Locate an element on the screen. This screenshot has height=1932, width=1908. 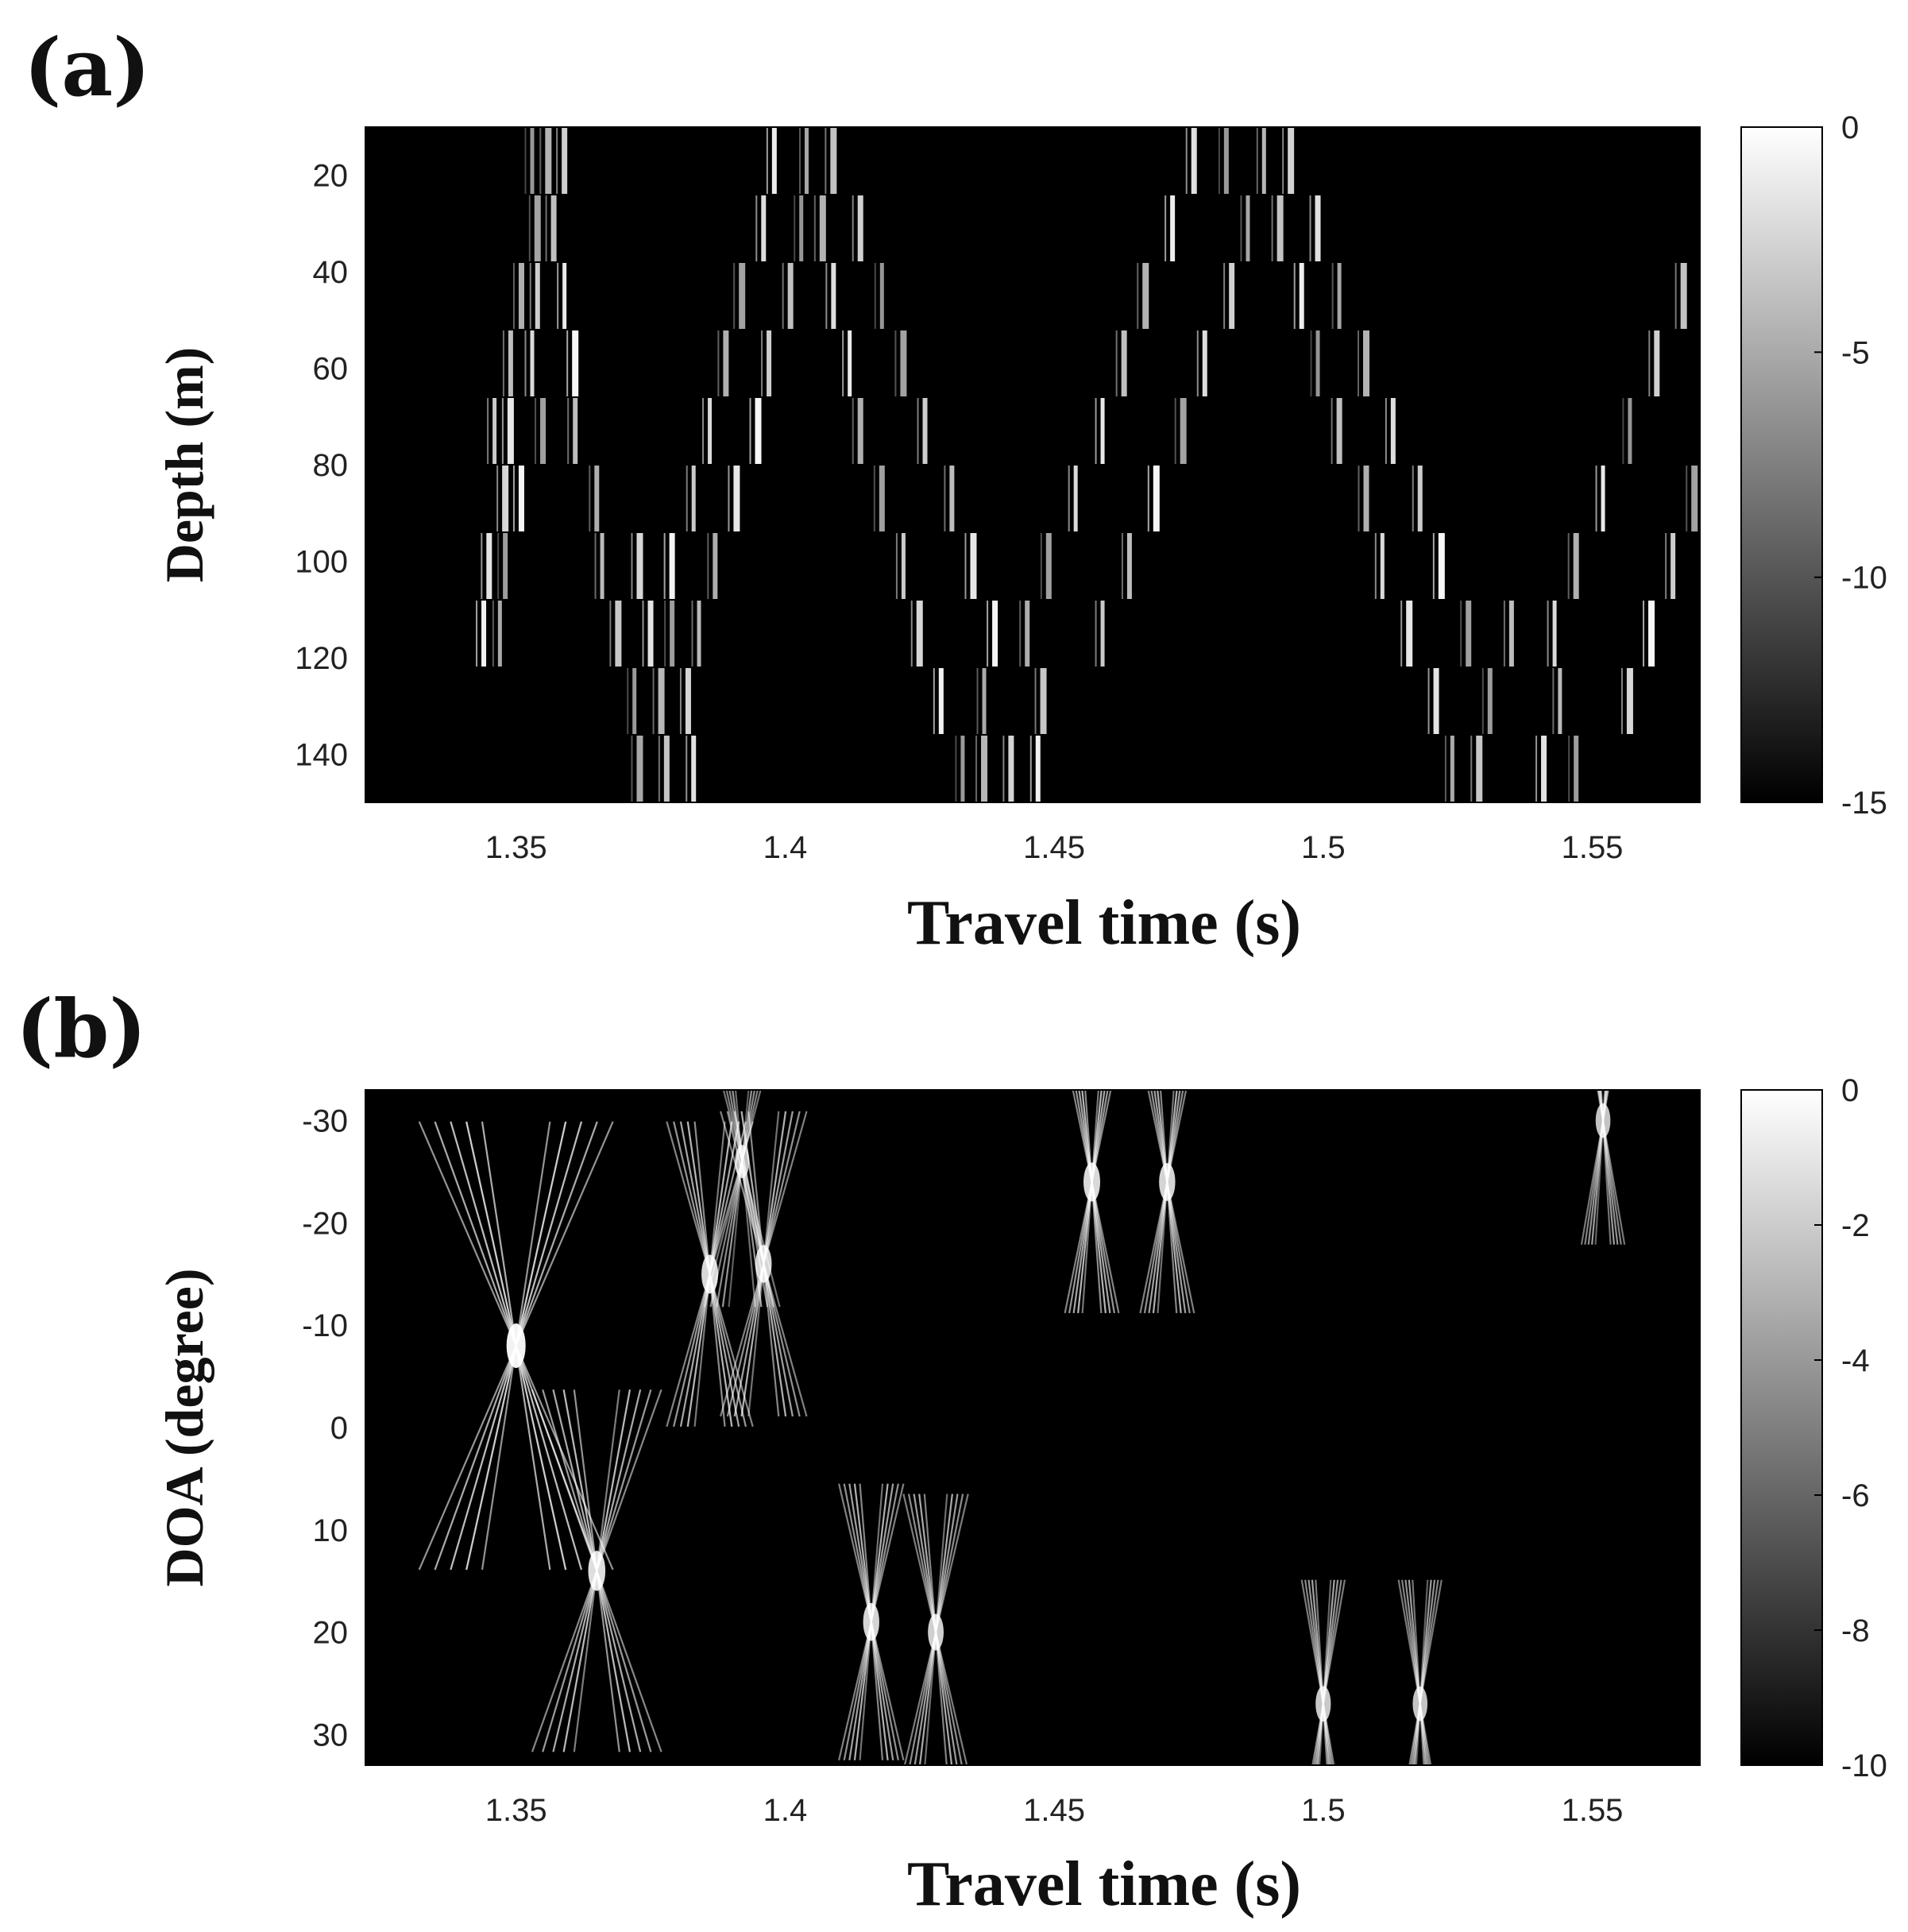
x-tick-label: 1.5 is located at coordinates (1323, 1810).